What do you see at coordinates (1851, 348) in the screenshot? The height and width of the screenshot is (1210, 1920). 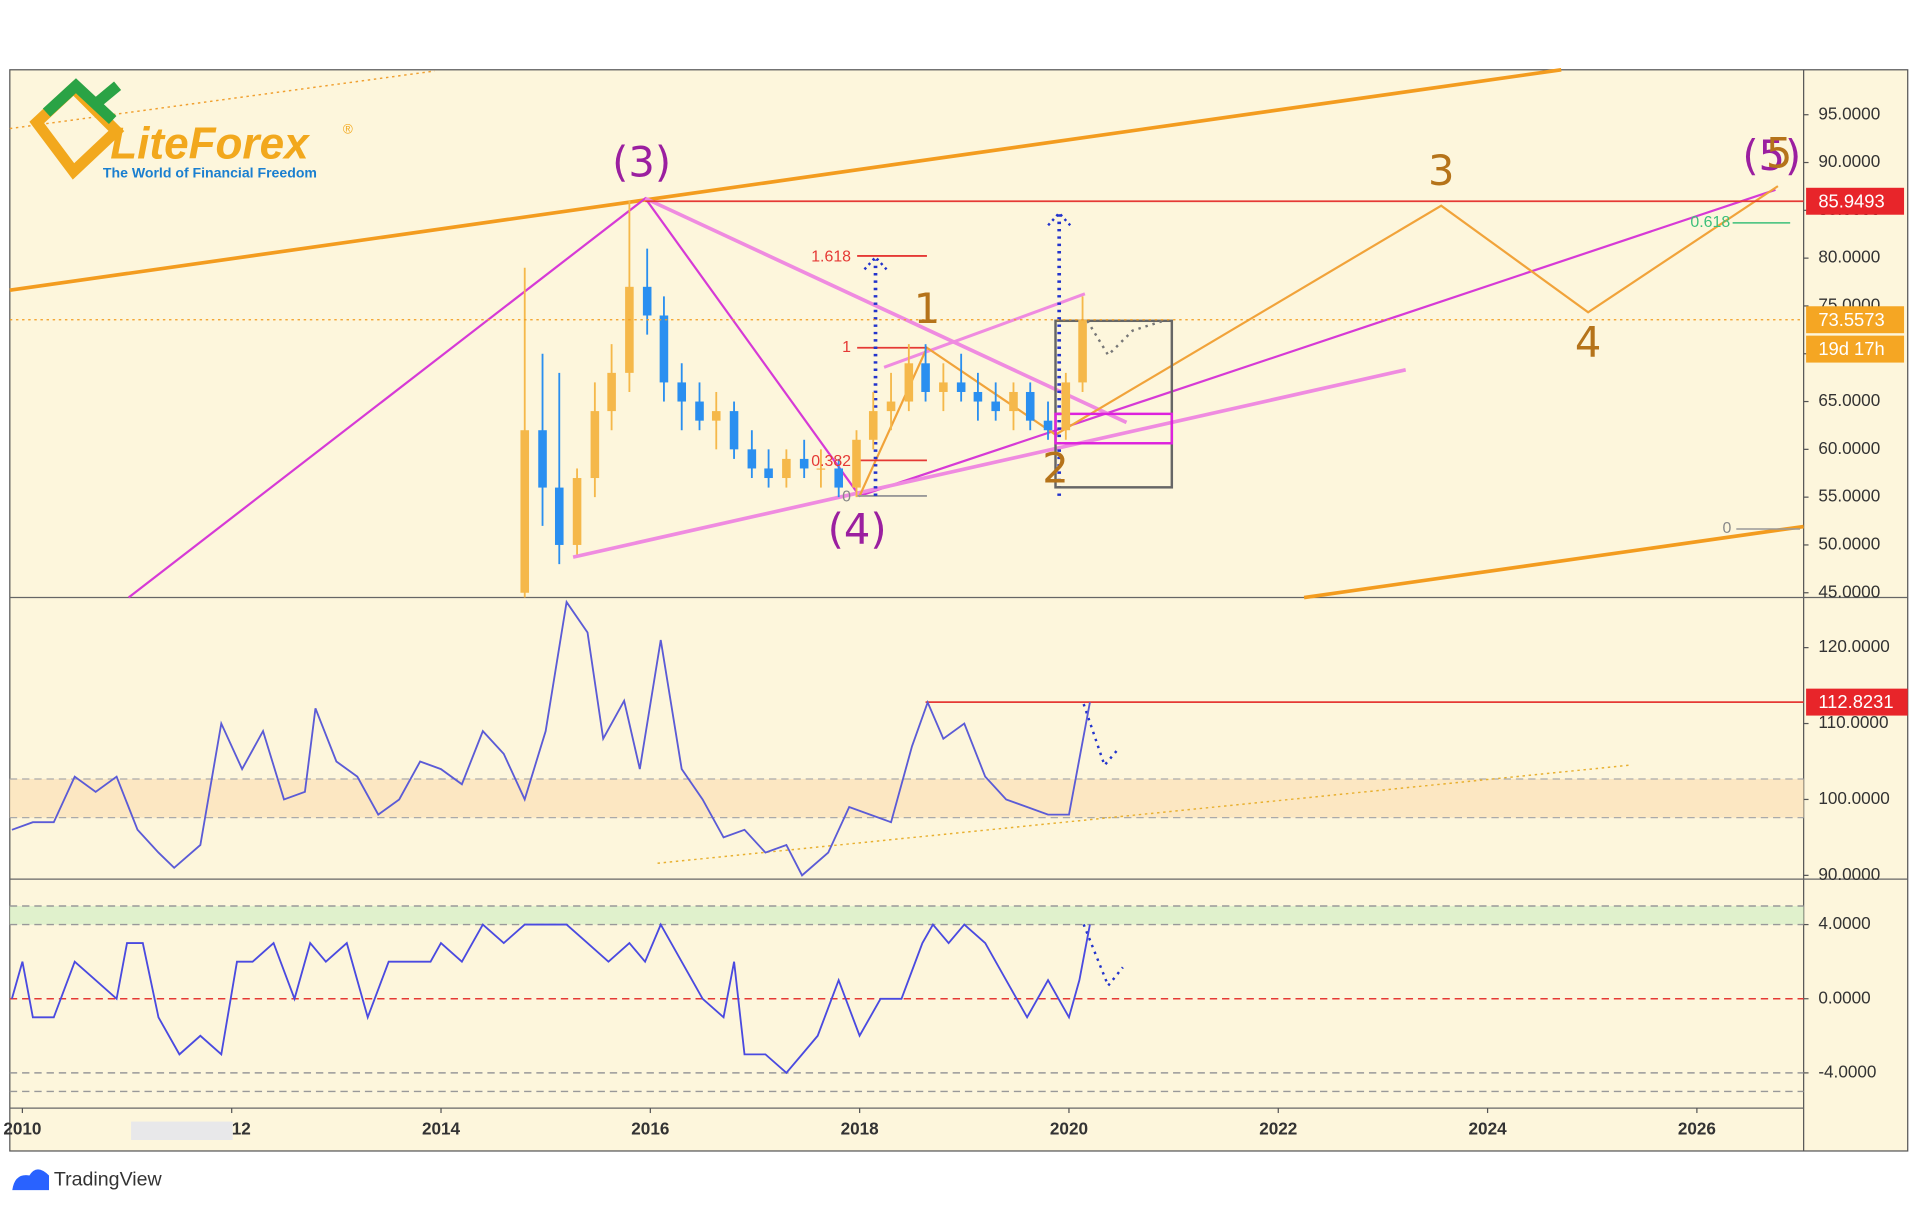 I see `countdown: 19d 17h` at bounding box center [1851, 348].